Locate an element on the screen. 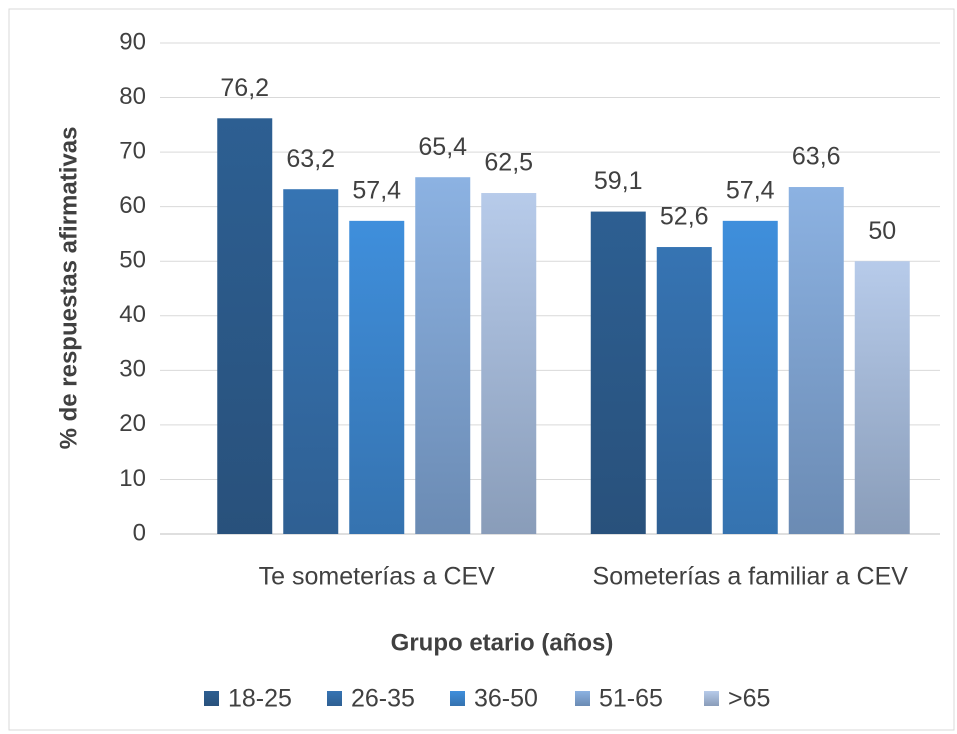 Image resolution: width=957 pixels, height=734 pixels. y-axis-title: % de respuestas afirmativas is located at coordinates (68, 288).